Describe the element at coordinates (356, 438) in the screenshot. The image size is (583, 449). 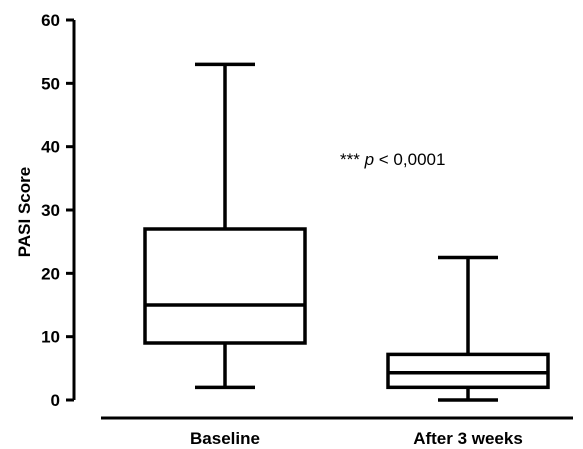
I see `x-tick-labels: Baseline After 3 weeks` at that location.